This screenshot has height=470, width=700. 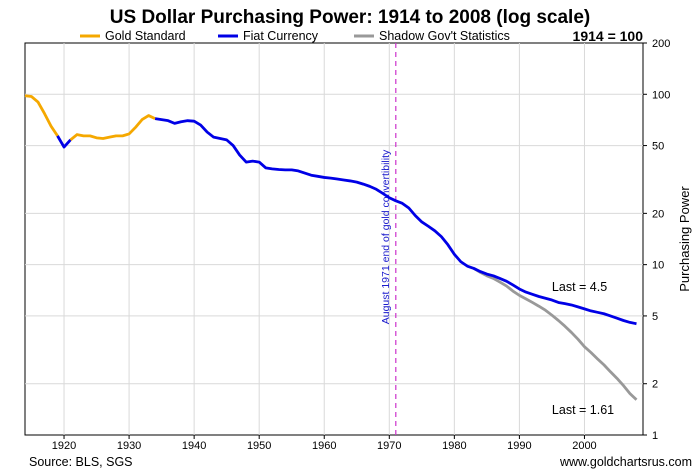 I want to click on annotations: Last = 4.5 Last = 1.61, so click(x=583, y=348).